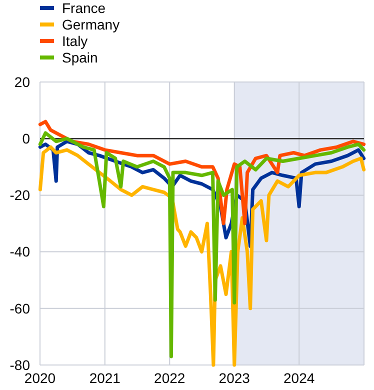  I want to click on legend-label: Germany, so click(91, 24).